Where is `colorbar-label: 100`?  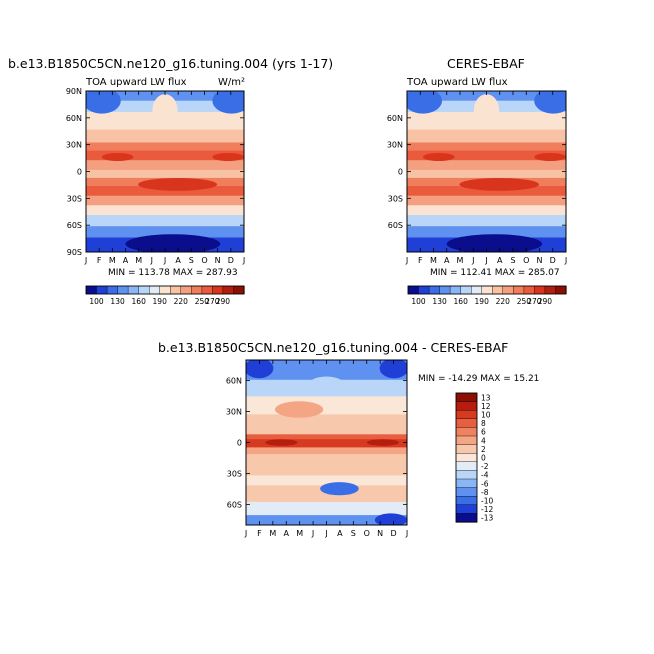
colorbar-label: 100 is located at coordinates (96, 301).